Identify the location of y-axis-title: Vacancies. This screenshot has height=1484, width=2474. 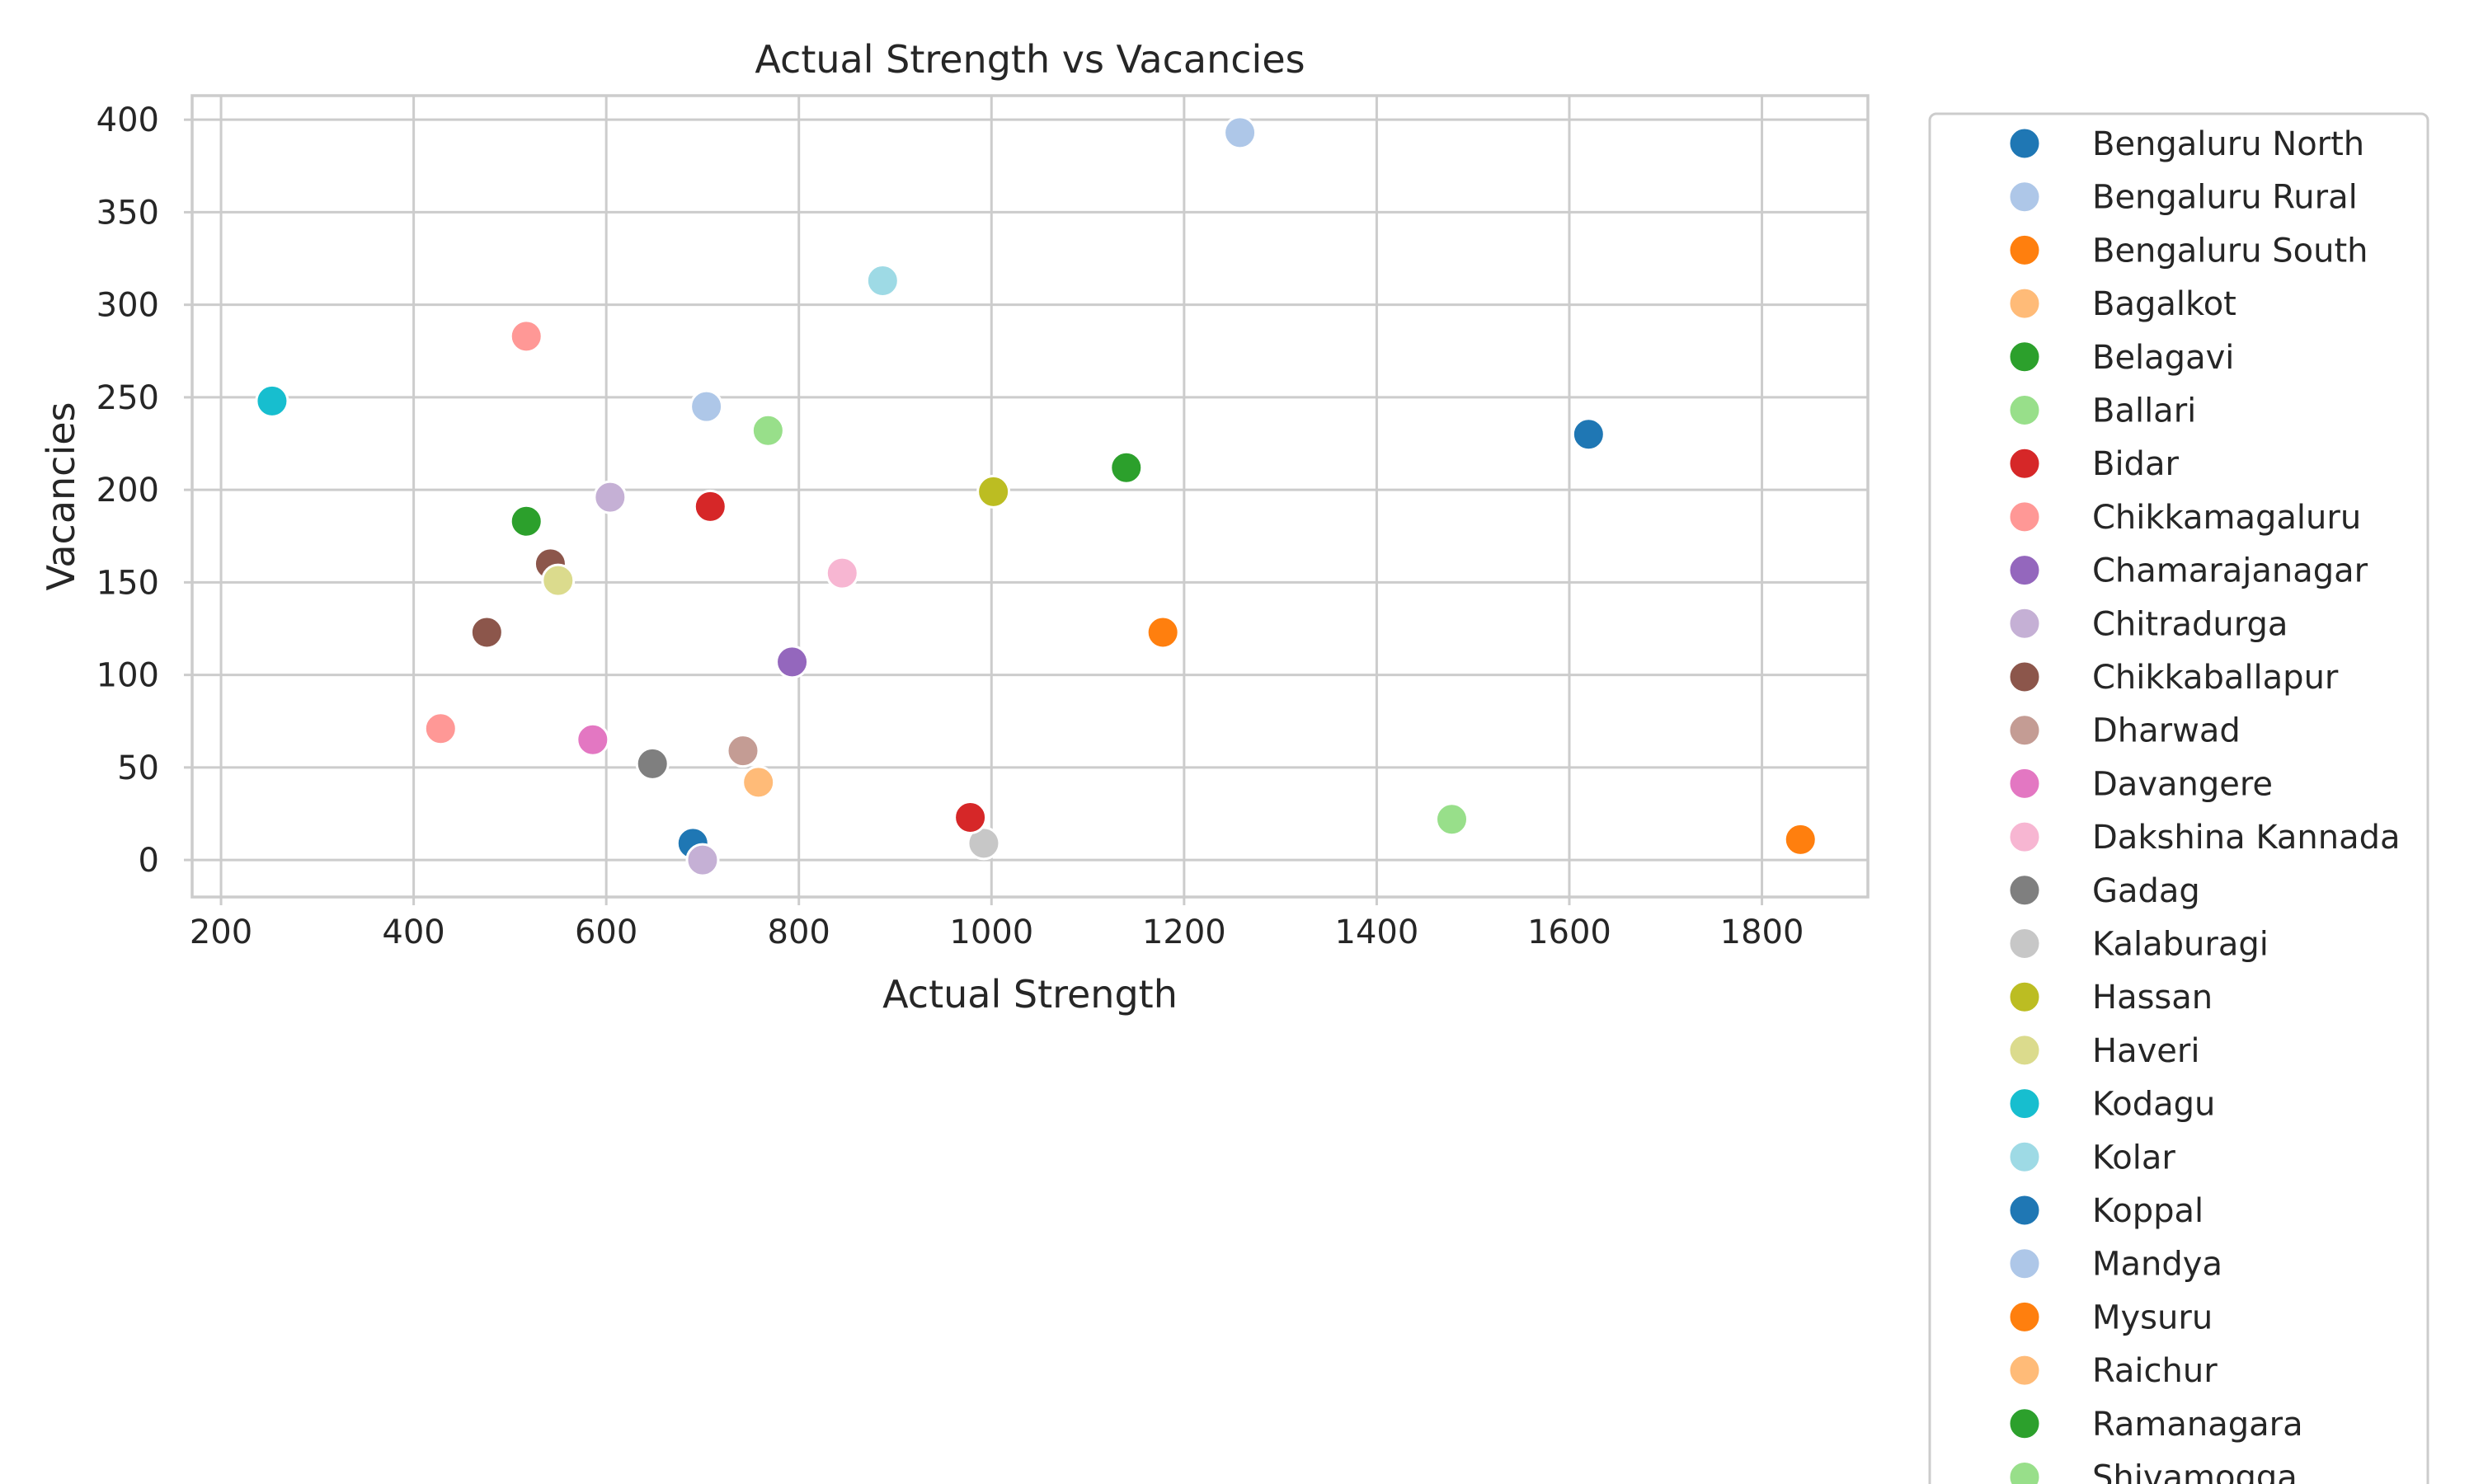
(61, 496).